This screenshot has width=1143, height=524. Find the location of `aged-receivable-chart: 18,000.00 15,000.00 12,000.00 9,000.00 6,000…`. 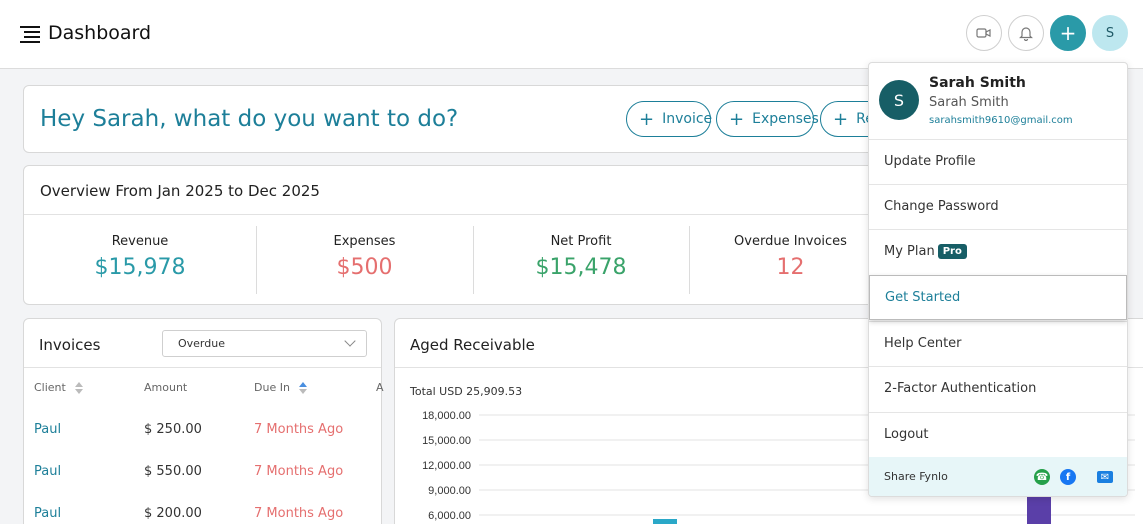

aged-receivable-chart: 18,000.00 15,000.00 12,000.00 9,000.00 6,000… is located at coordinates (778, 467).